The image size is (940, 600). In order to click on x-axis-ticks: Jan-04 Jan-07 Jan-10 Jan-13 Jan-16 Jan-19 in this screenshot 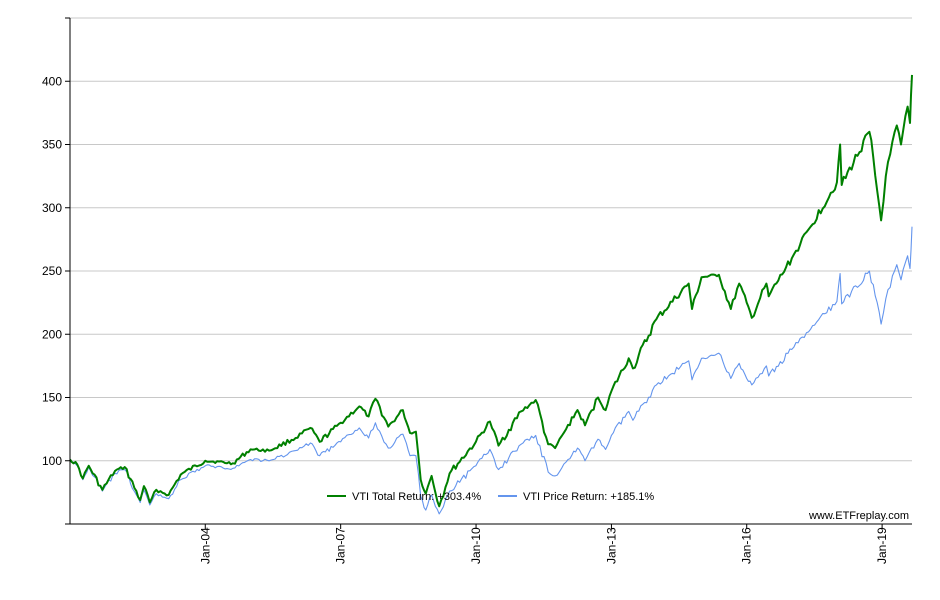, I will do `click(543, 544)`.